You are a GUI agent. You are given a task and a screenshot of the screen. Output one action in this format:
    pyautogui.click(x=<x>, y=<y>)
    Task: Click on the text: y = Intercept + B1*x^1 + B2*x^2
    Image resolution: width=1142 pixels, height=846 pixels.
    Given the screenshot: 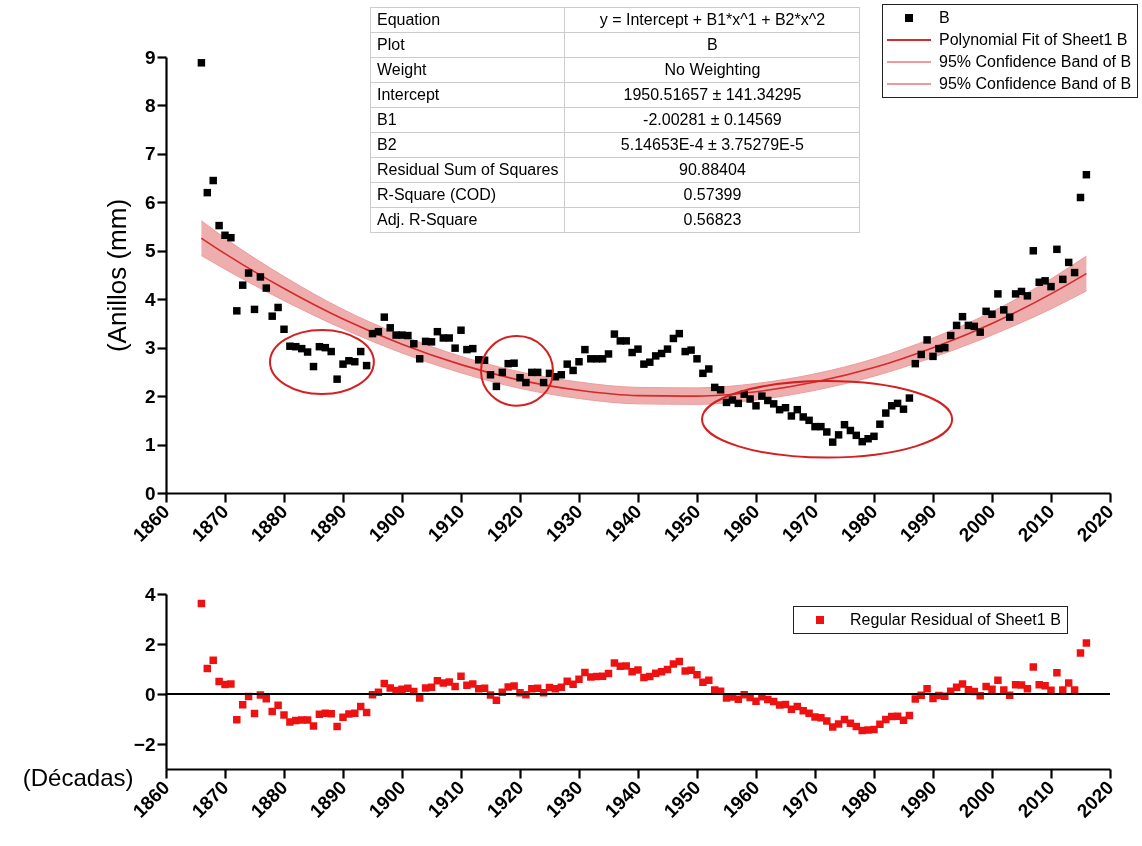 What is the action you would take?
    pyautogui.click(x=712, y=19)
    